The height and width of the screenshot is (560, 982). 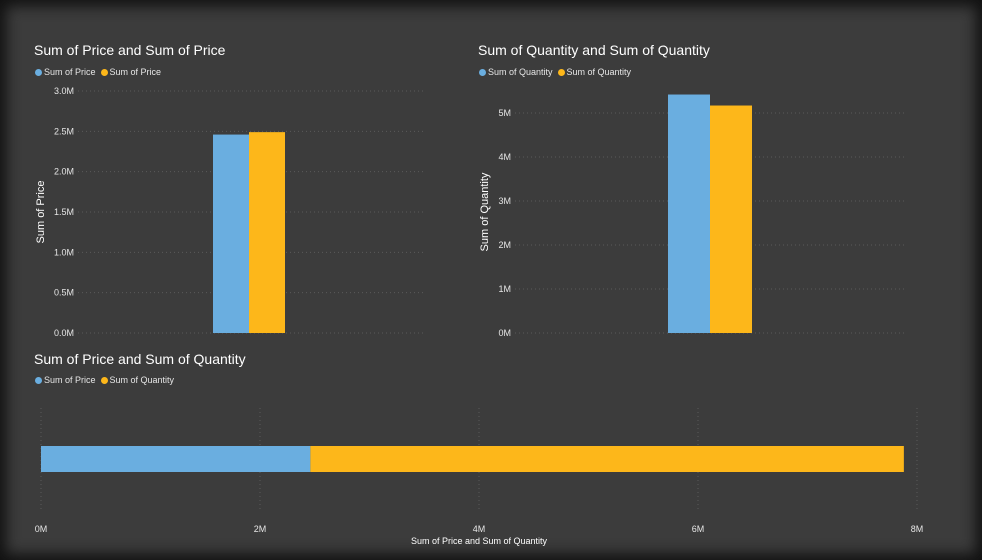 I want to click on chart-3-title: Sum of Price and Sum of Quantity, so click(x=140, y=359).